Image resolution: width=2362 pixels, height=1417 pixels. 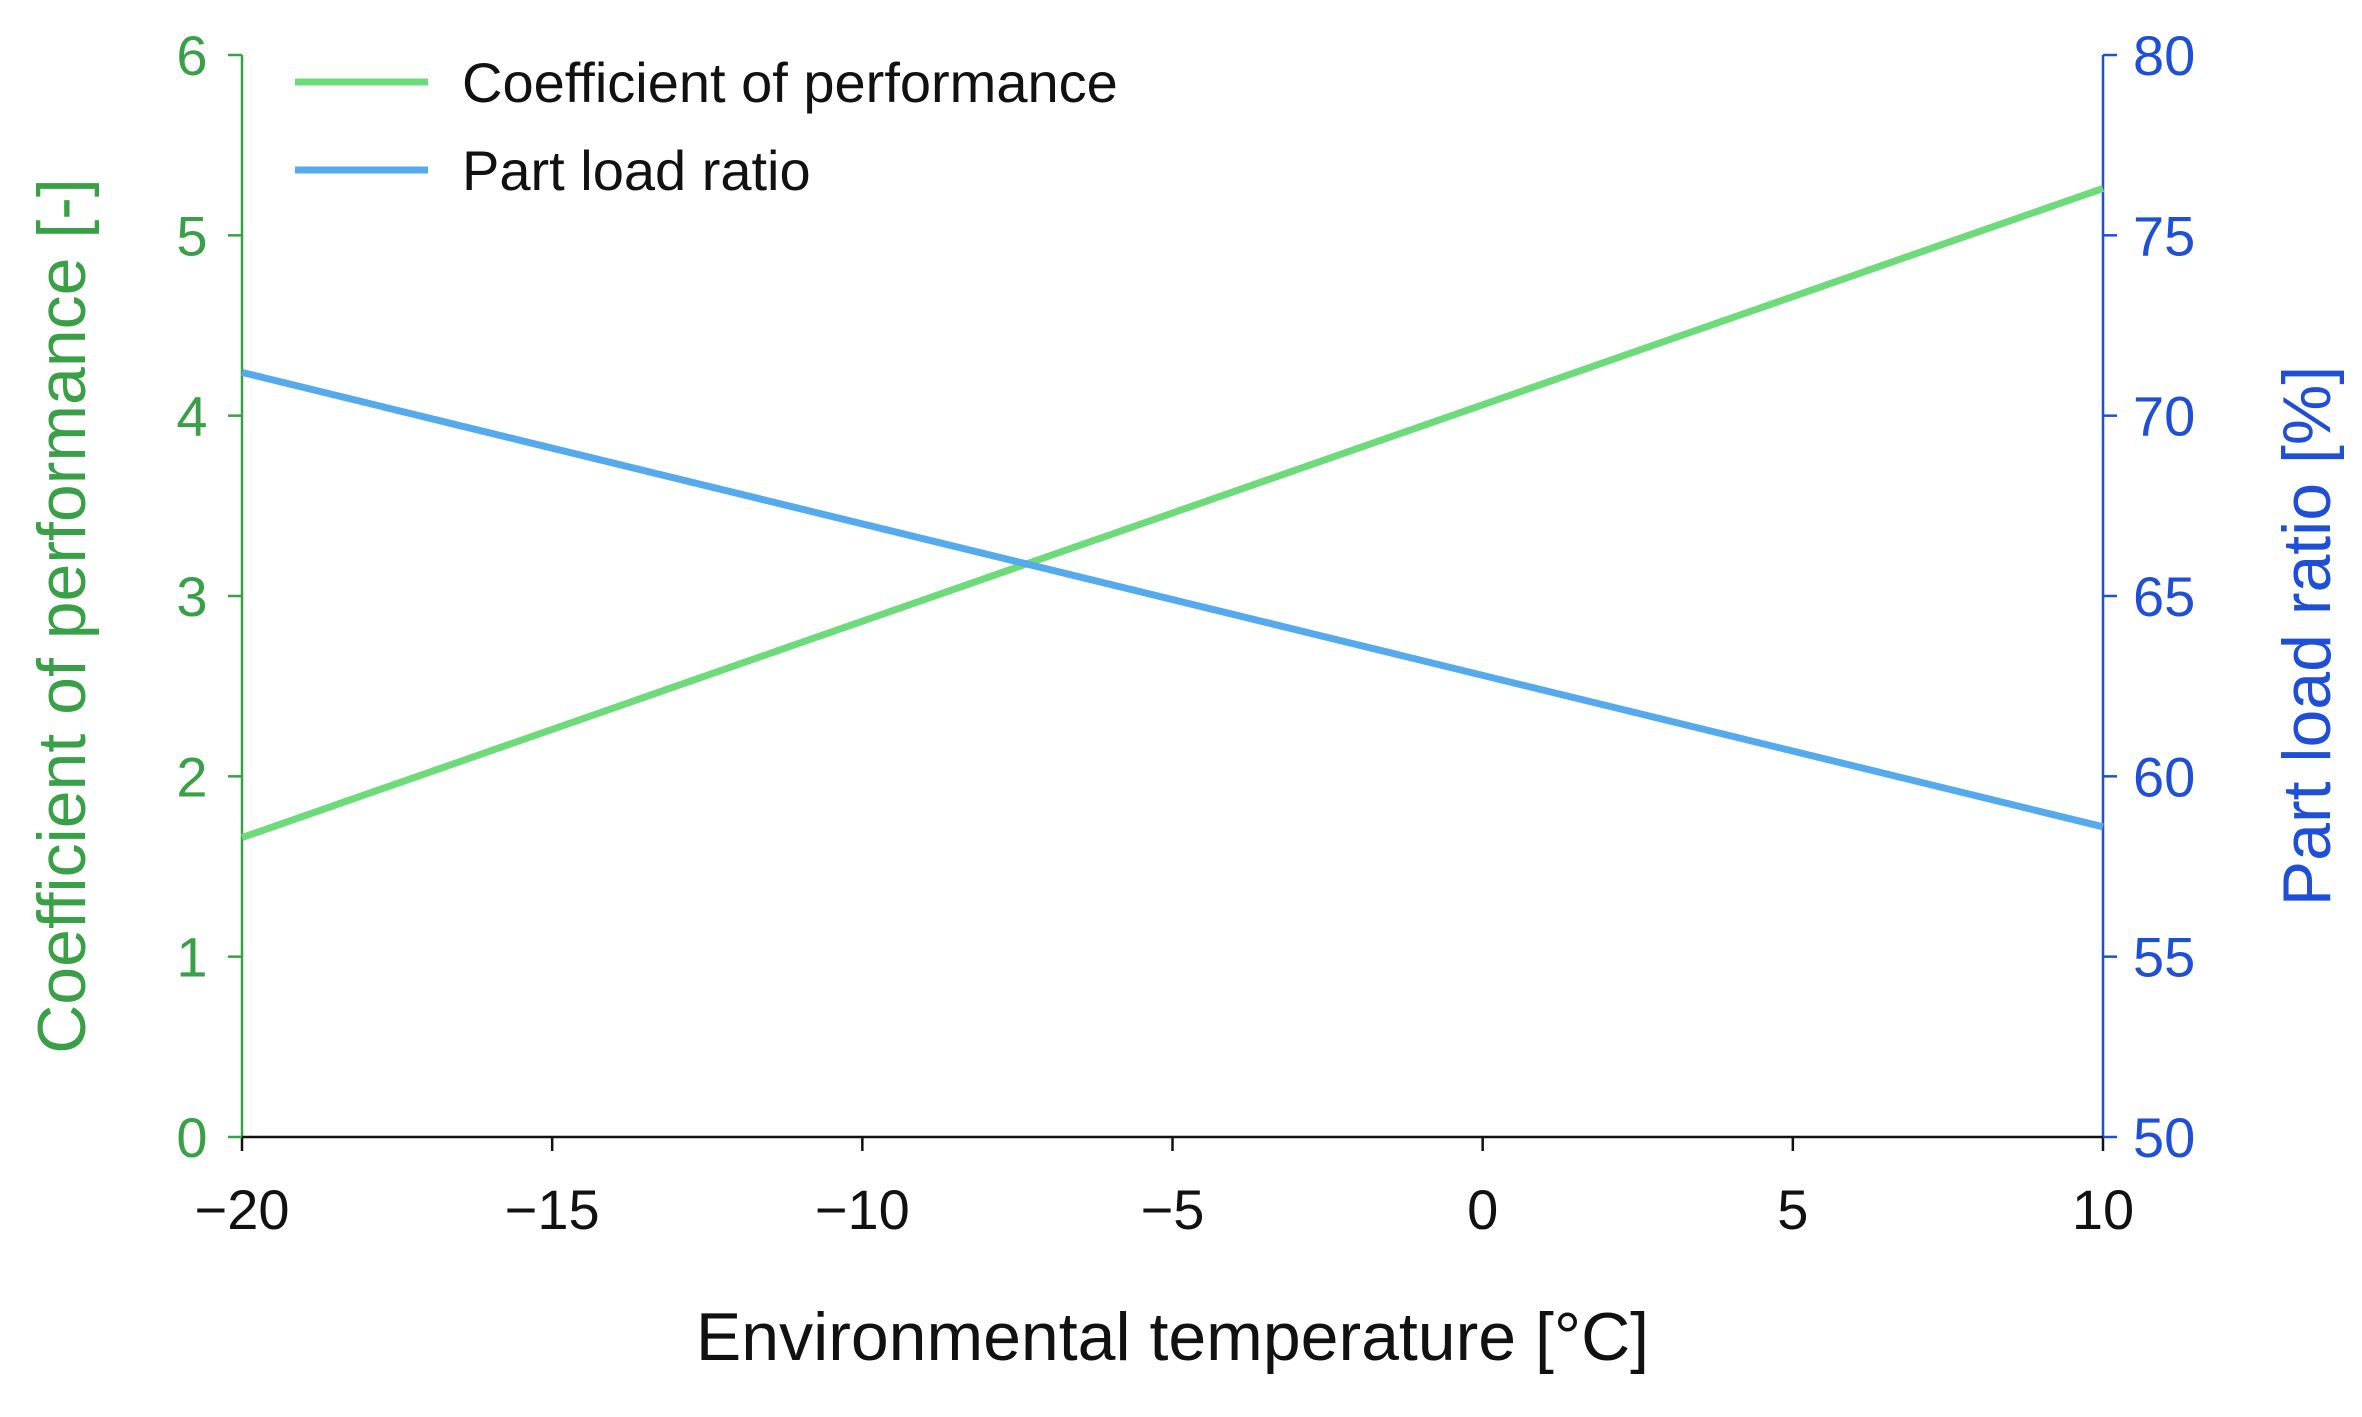 What do you see at coordinates (552, 1209) in the screenshot?
I see `x-tick-label: −15` at bounding box center [552, 1209].